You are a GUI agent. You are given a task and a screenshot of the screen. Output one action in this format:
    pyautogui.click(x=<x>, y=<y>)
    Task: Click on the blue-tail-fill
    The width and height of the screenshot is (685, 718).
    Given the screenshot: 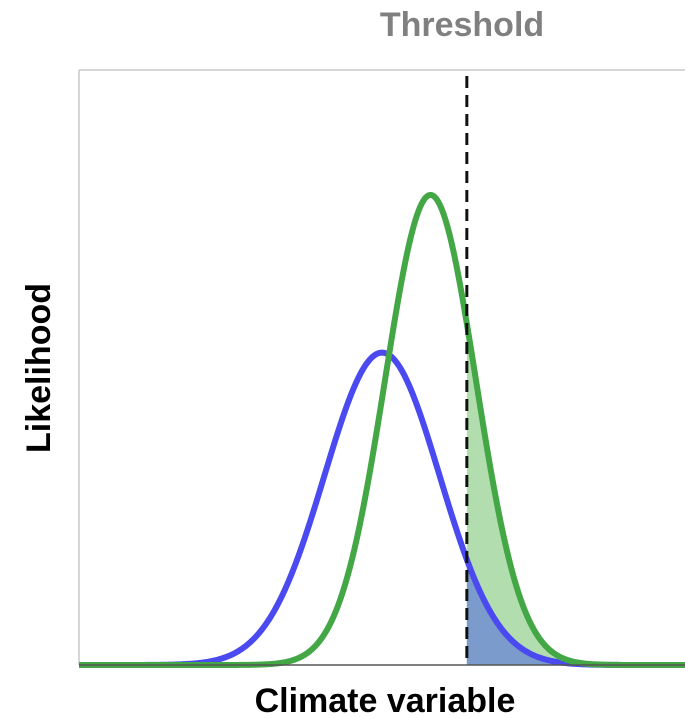 What is the action you would take?
    pyautogui.click(x=575, y=612)
    